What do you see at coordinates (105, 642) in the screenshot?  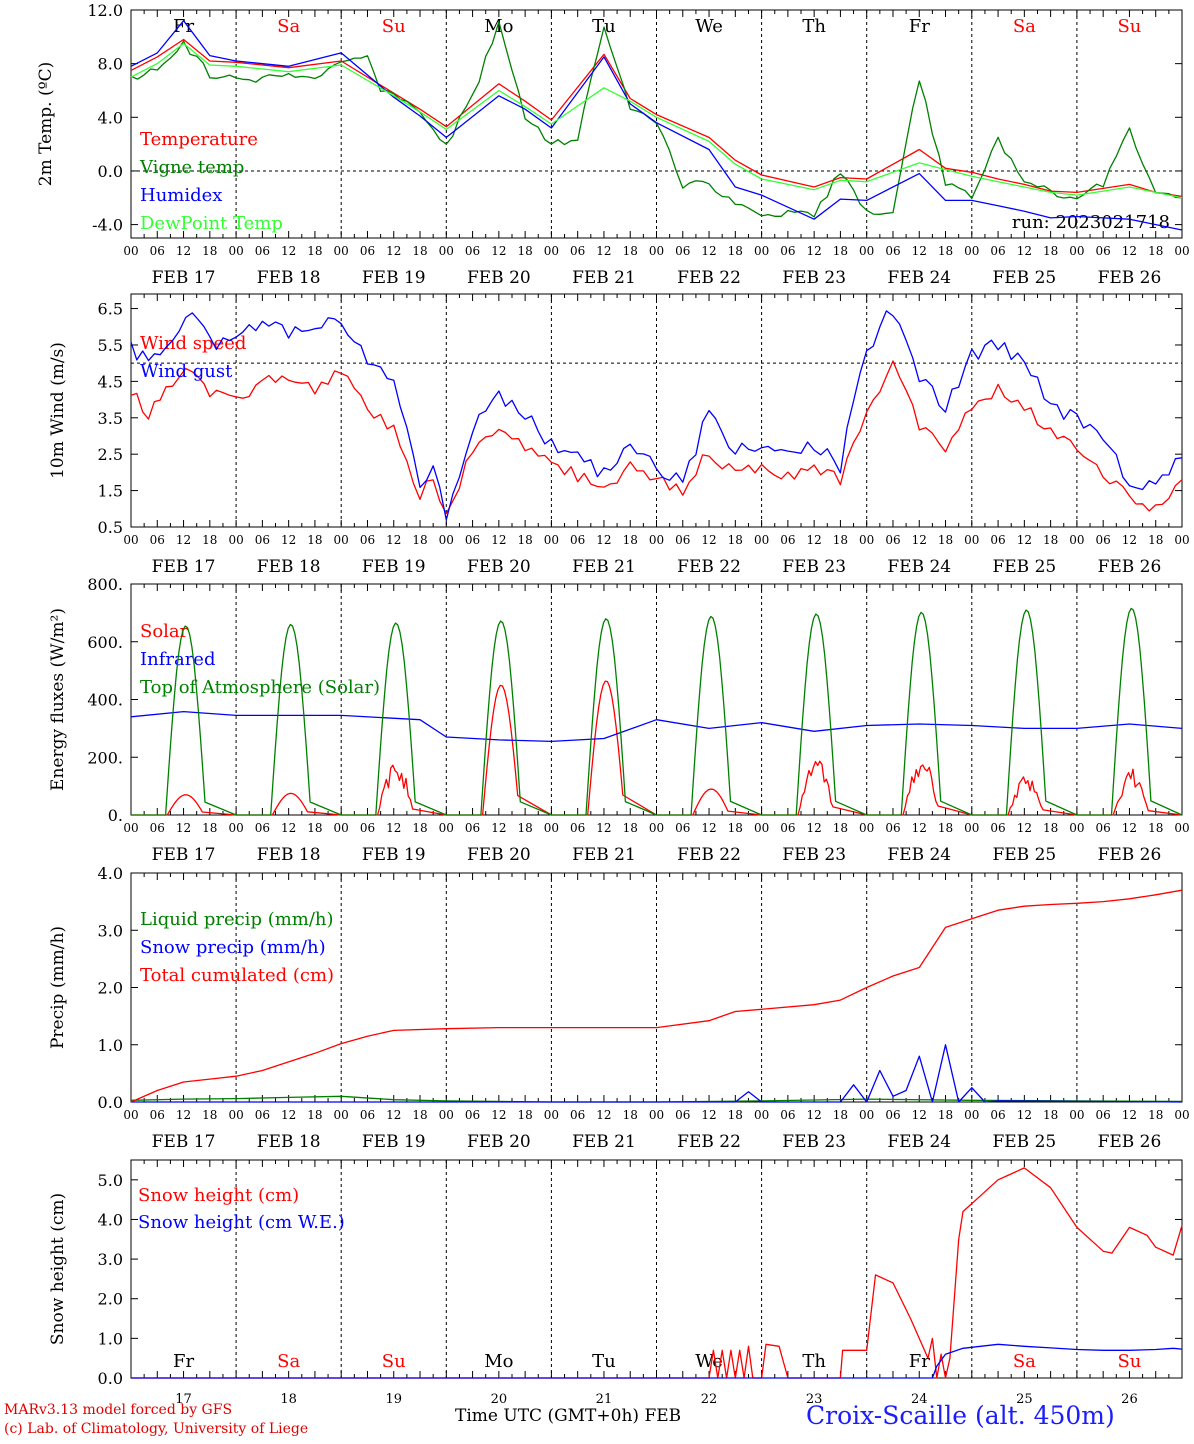 I see `y-tick-label: 600.` at bounding box center [105, 642].